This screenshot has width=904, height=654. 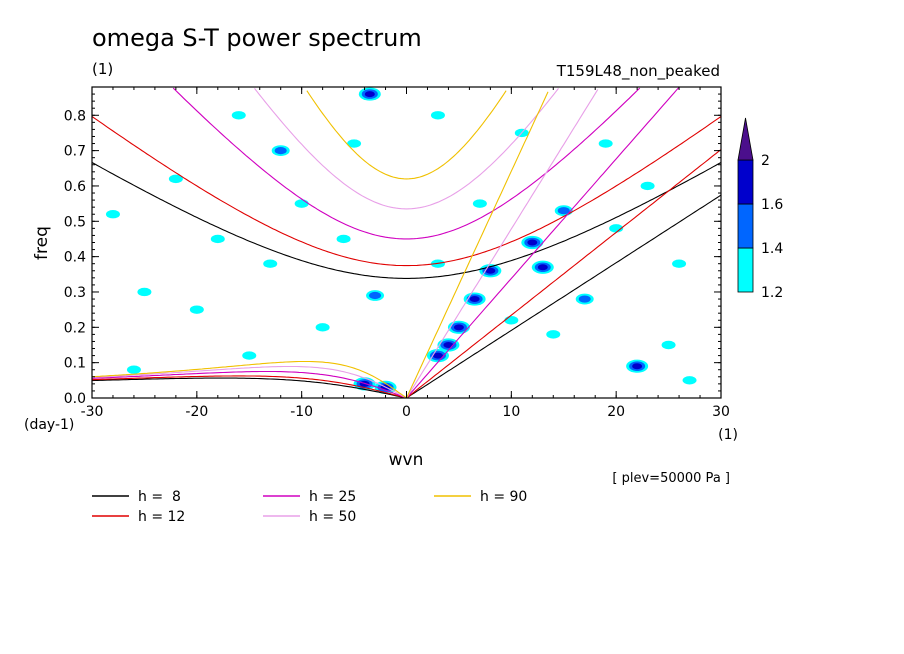 What do you see at coordinates (102, 69) in the screenshot?
I see `chart-subtitle-left: (1)` at bounding box center [102, 69].